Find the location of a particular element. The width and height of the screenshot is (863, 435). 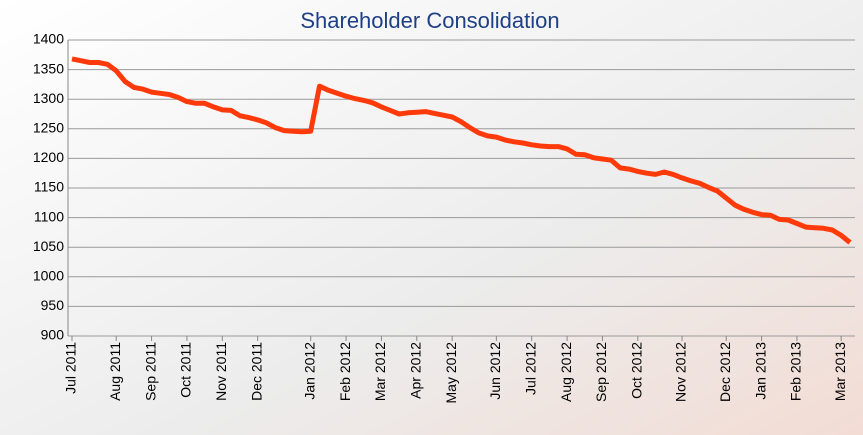

x-tick-label: Jun 2012 is located at coordinates (495, 371).